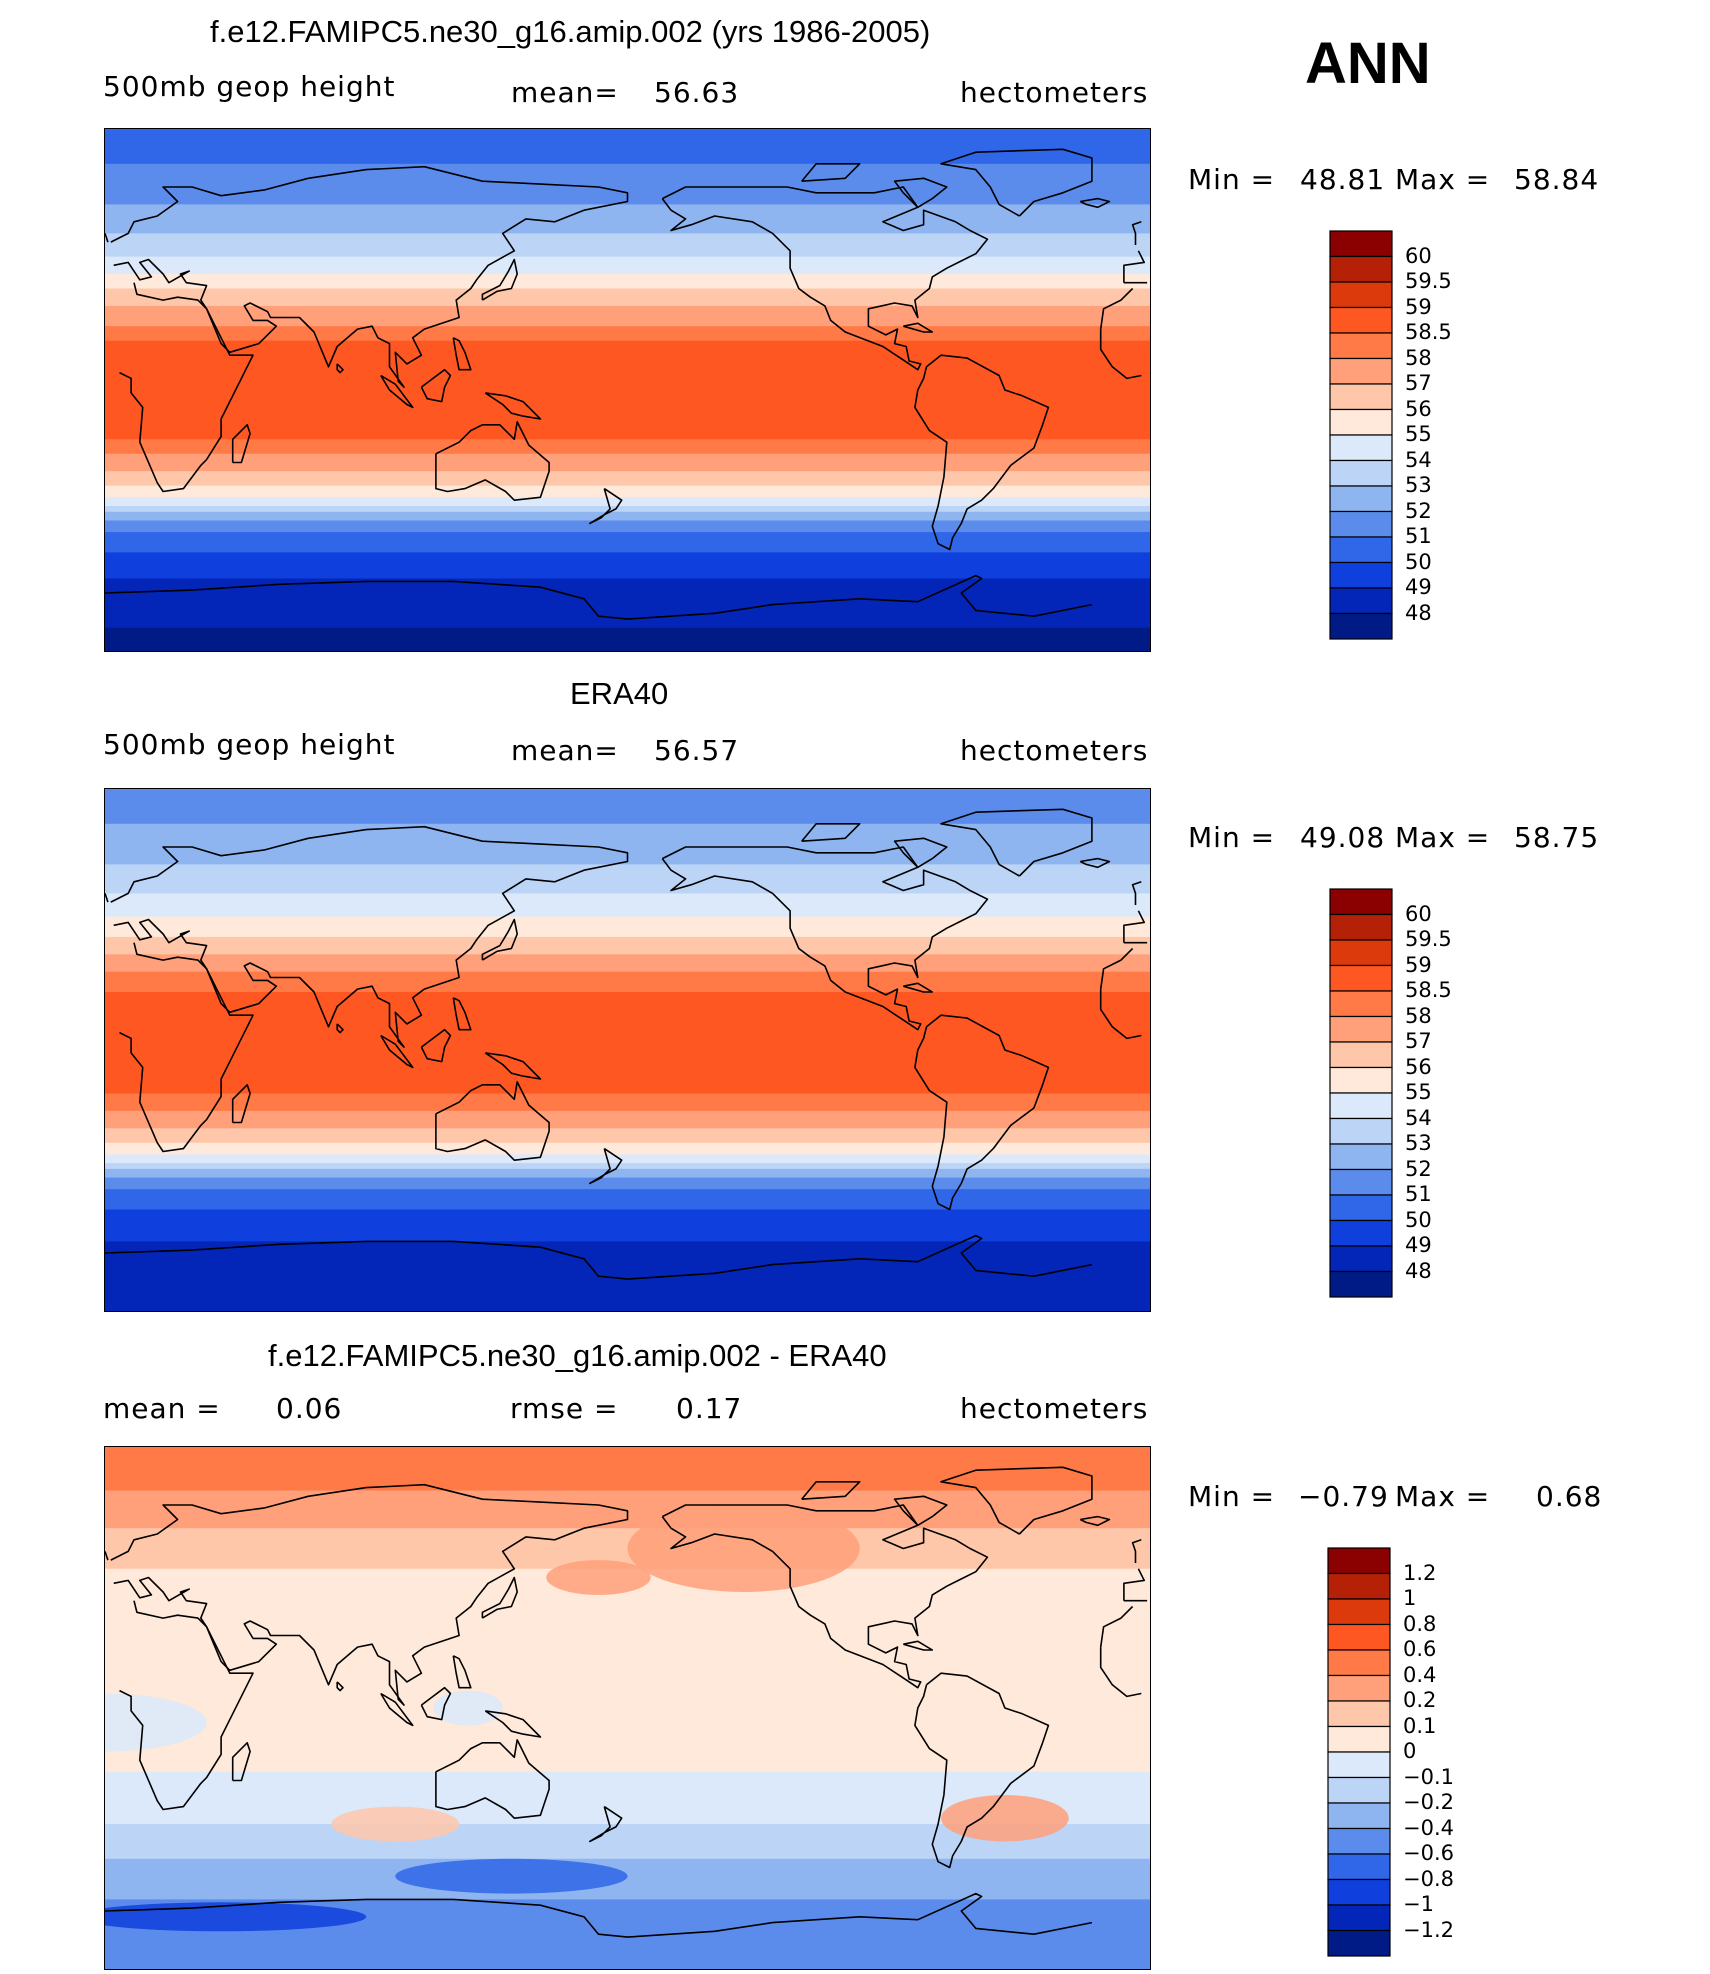  Describe the element at coordinates (1428, 1929) in the screenshot. I see `colorbar-tick-label: −1.2` at that location.